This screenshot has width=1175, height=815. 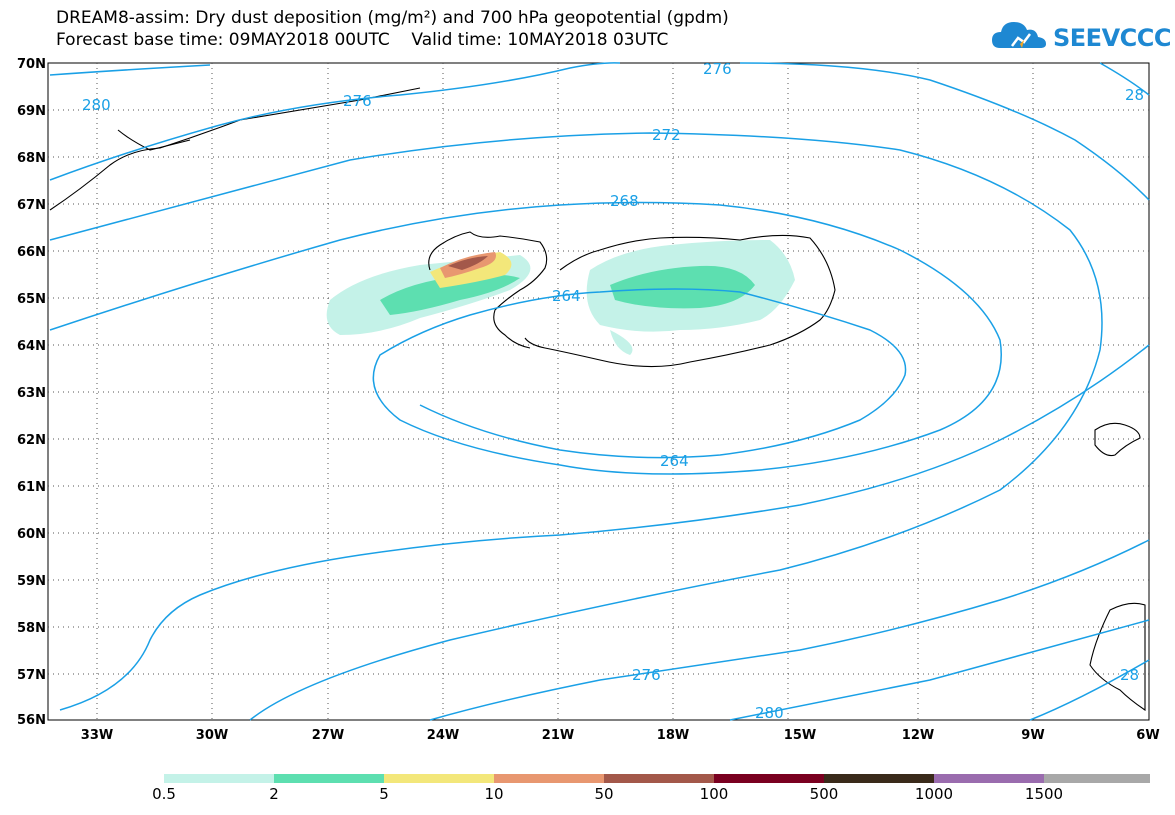 I want to click on legend-label: 0.5, so click(x=164, y=794).